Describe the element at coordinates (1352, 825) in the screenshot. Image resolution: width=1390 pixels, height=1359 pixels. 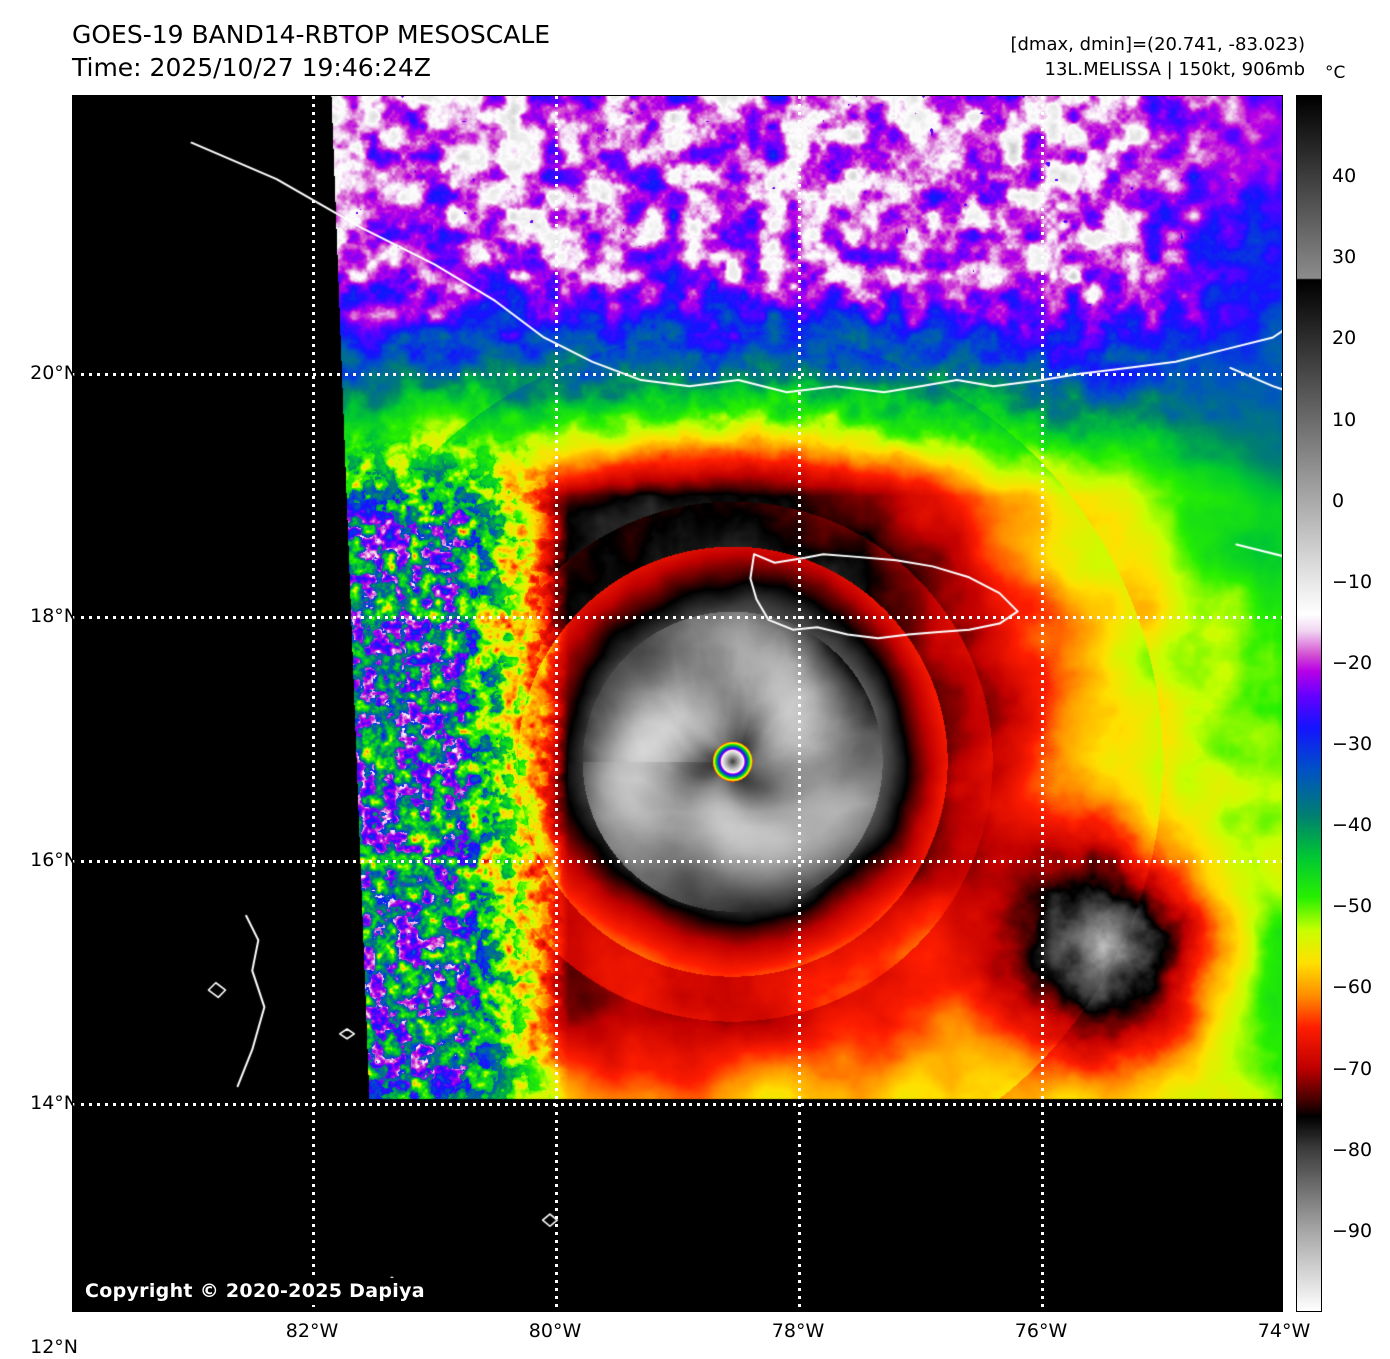
I see `colorbar-tick: −40` at that location.